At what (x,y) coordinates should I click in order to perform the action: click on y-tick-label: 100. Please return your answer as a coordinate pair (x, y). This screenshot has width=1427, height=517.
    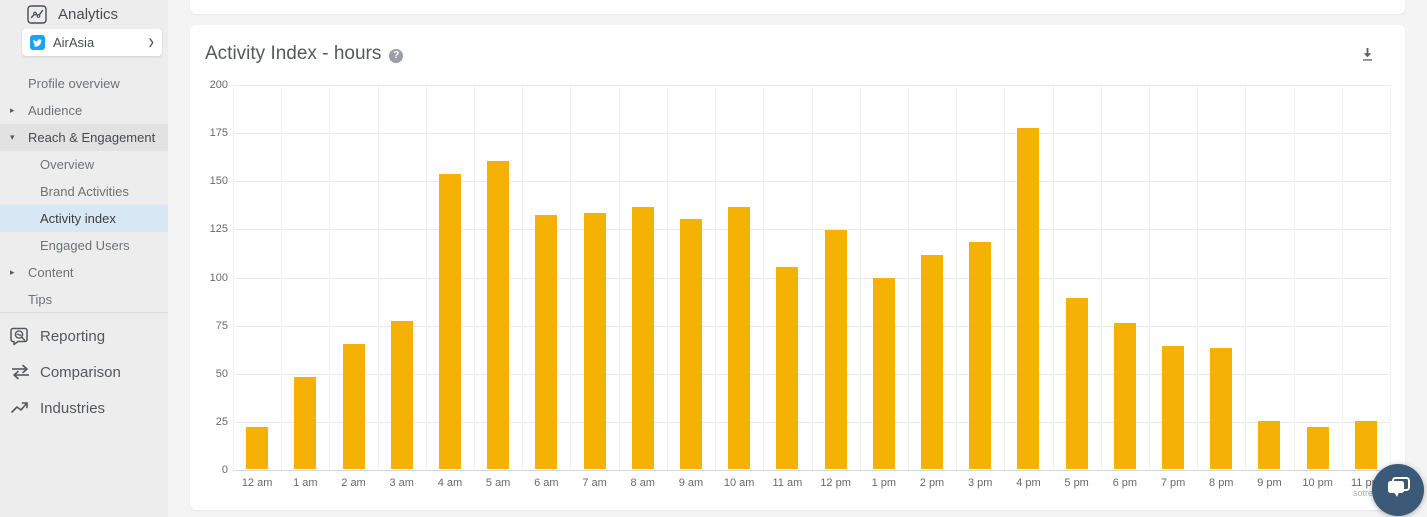
    Looking at the image, I should click on (218, 277).